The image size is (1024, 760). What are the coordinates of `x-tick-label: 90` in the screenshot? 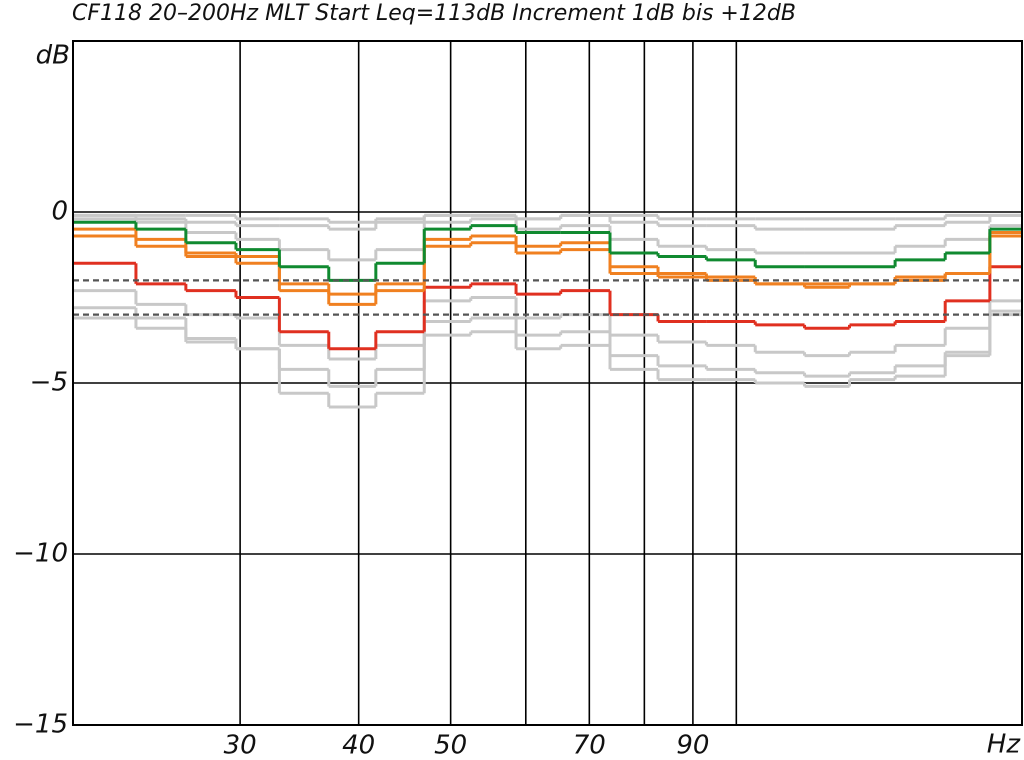 It's located at (692, 745).